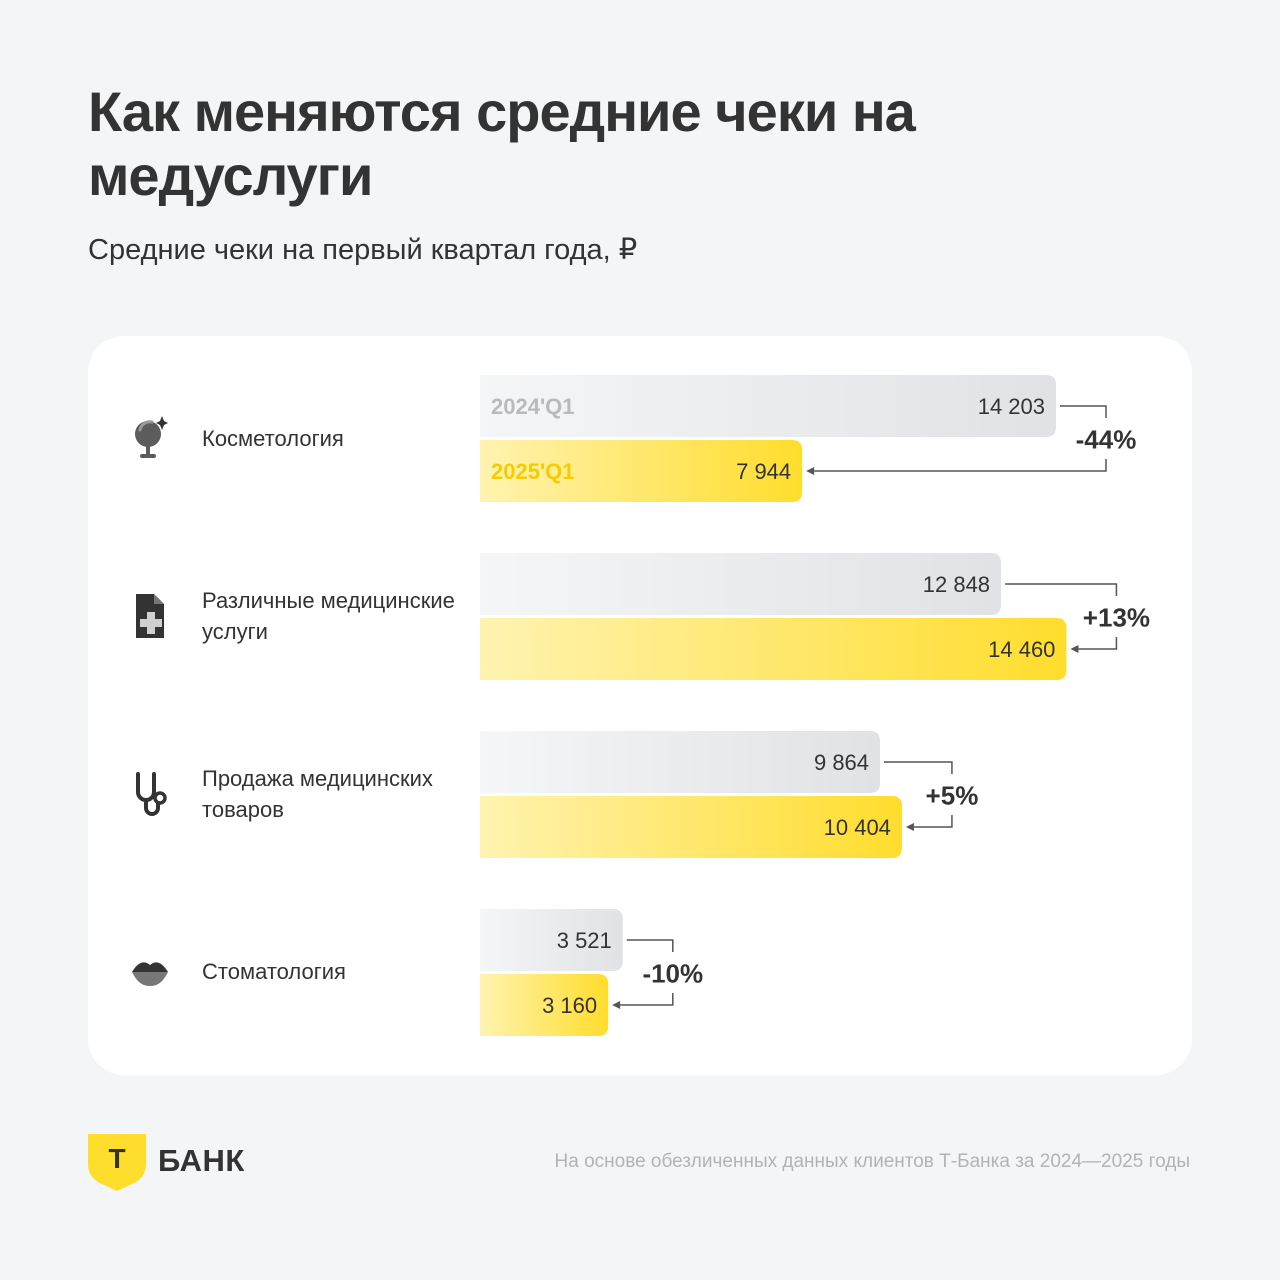  Describe the element at coordinates (810, 471) in the screenshot. I see `connector-arrow-cosmetology` at that location.